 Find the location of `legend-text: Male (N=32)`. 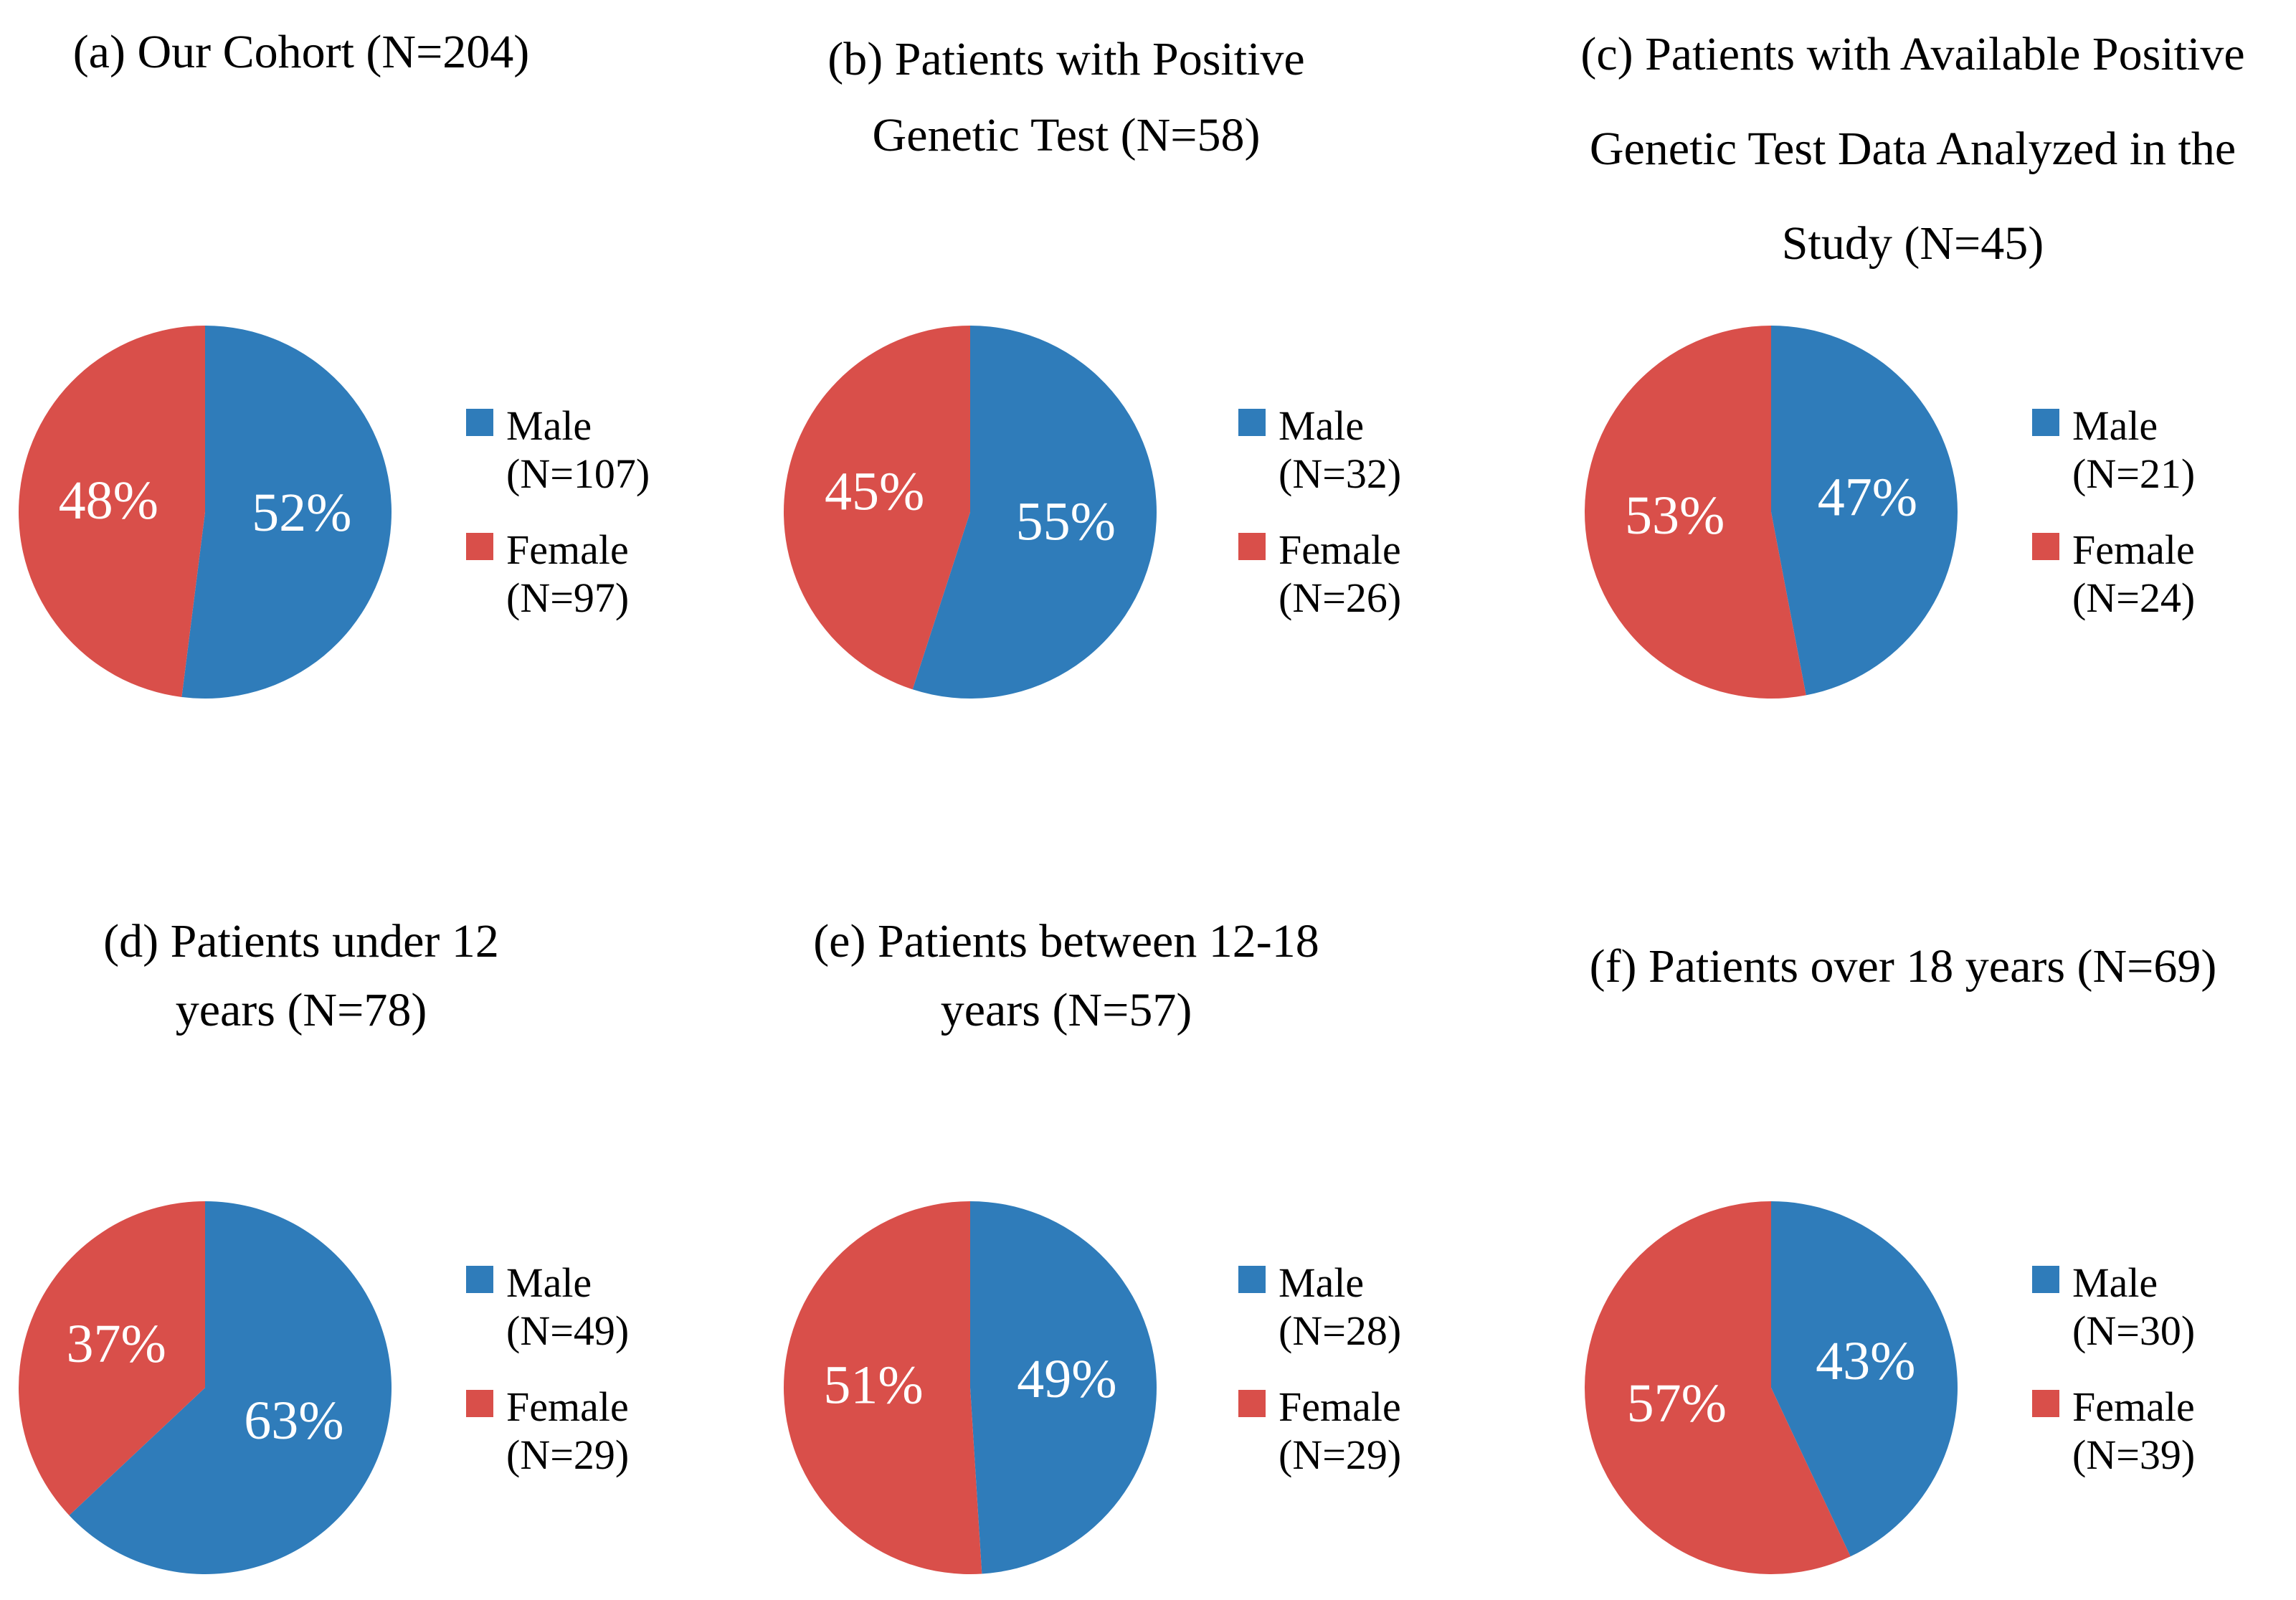

legend-text: Male (N=32) is located at coordinates (1340, 450).